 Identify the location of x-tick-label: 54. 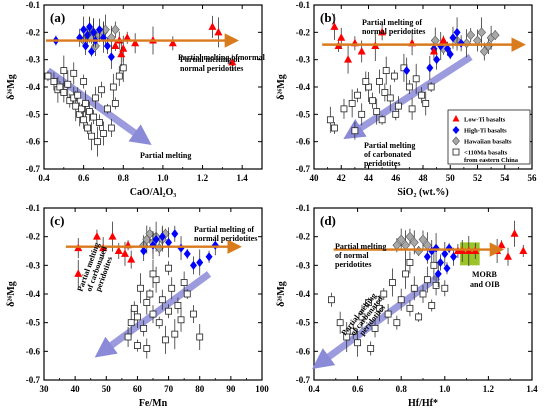
(505, 178).